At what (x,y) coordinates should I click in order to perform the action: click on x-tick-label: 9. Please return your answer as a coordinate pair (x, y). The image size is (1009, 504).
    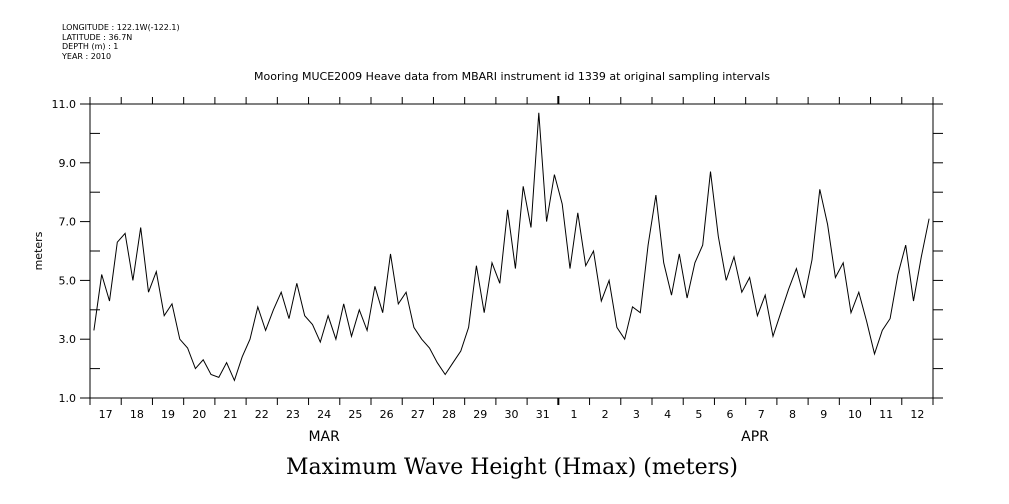
    Looking at the image, I should click on (823, 414).